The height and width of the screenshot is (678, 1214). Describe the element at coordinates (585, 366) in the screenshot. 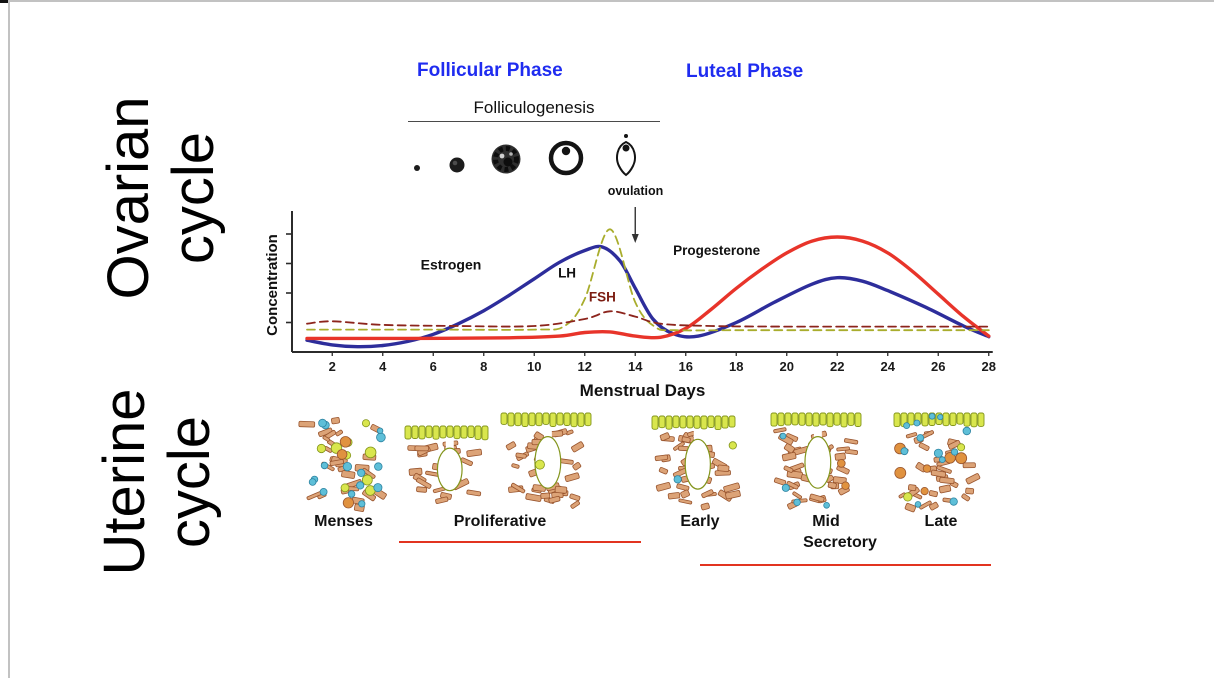

I see `x-tick-label: 12` at that location.